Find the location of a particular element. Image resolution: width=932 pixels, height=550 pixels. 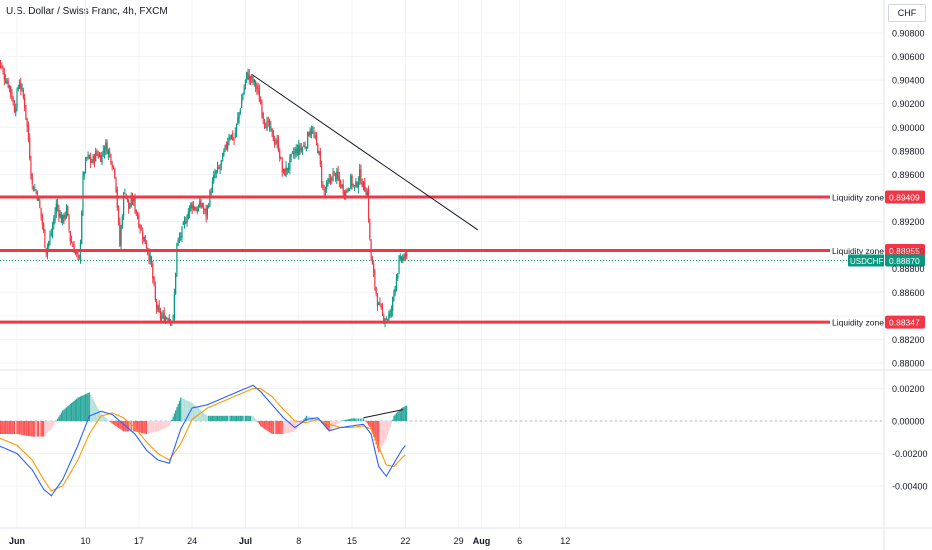

price-axis-tick-obscured: 0.88000 is located at coordinates (908, 251).